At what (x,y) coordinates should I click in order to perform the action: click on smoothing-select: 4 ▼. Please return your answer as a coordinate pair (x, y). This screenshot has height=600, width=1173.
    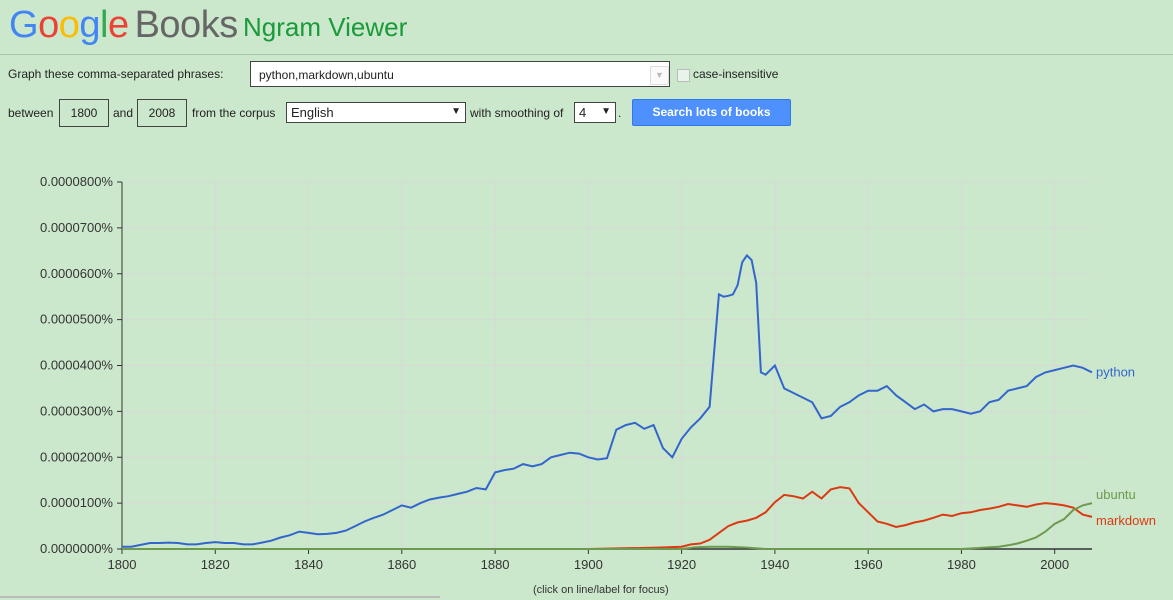
    Looking at the image, I should click on (595, 112).